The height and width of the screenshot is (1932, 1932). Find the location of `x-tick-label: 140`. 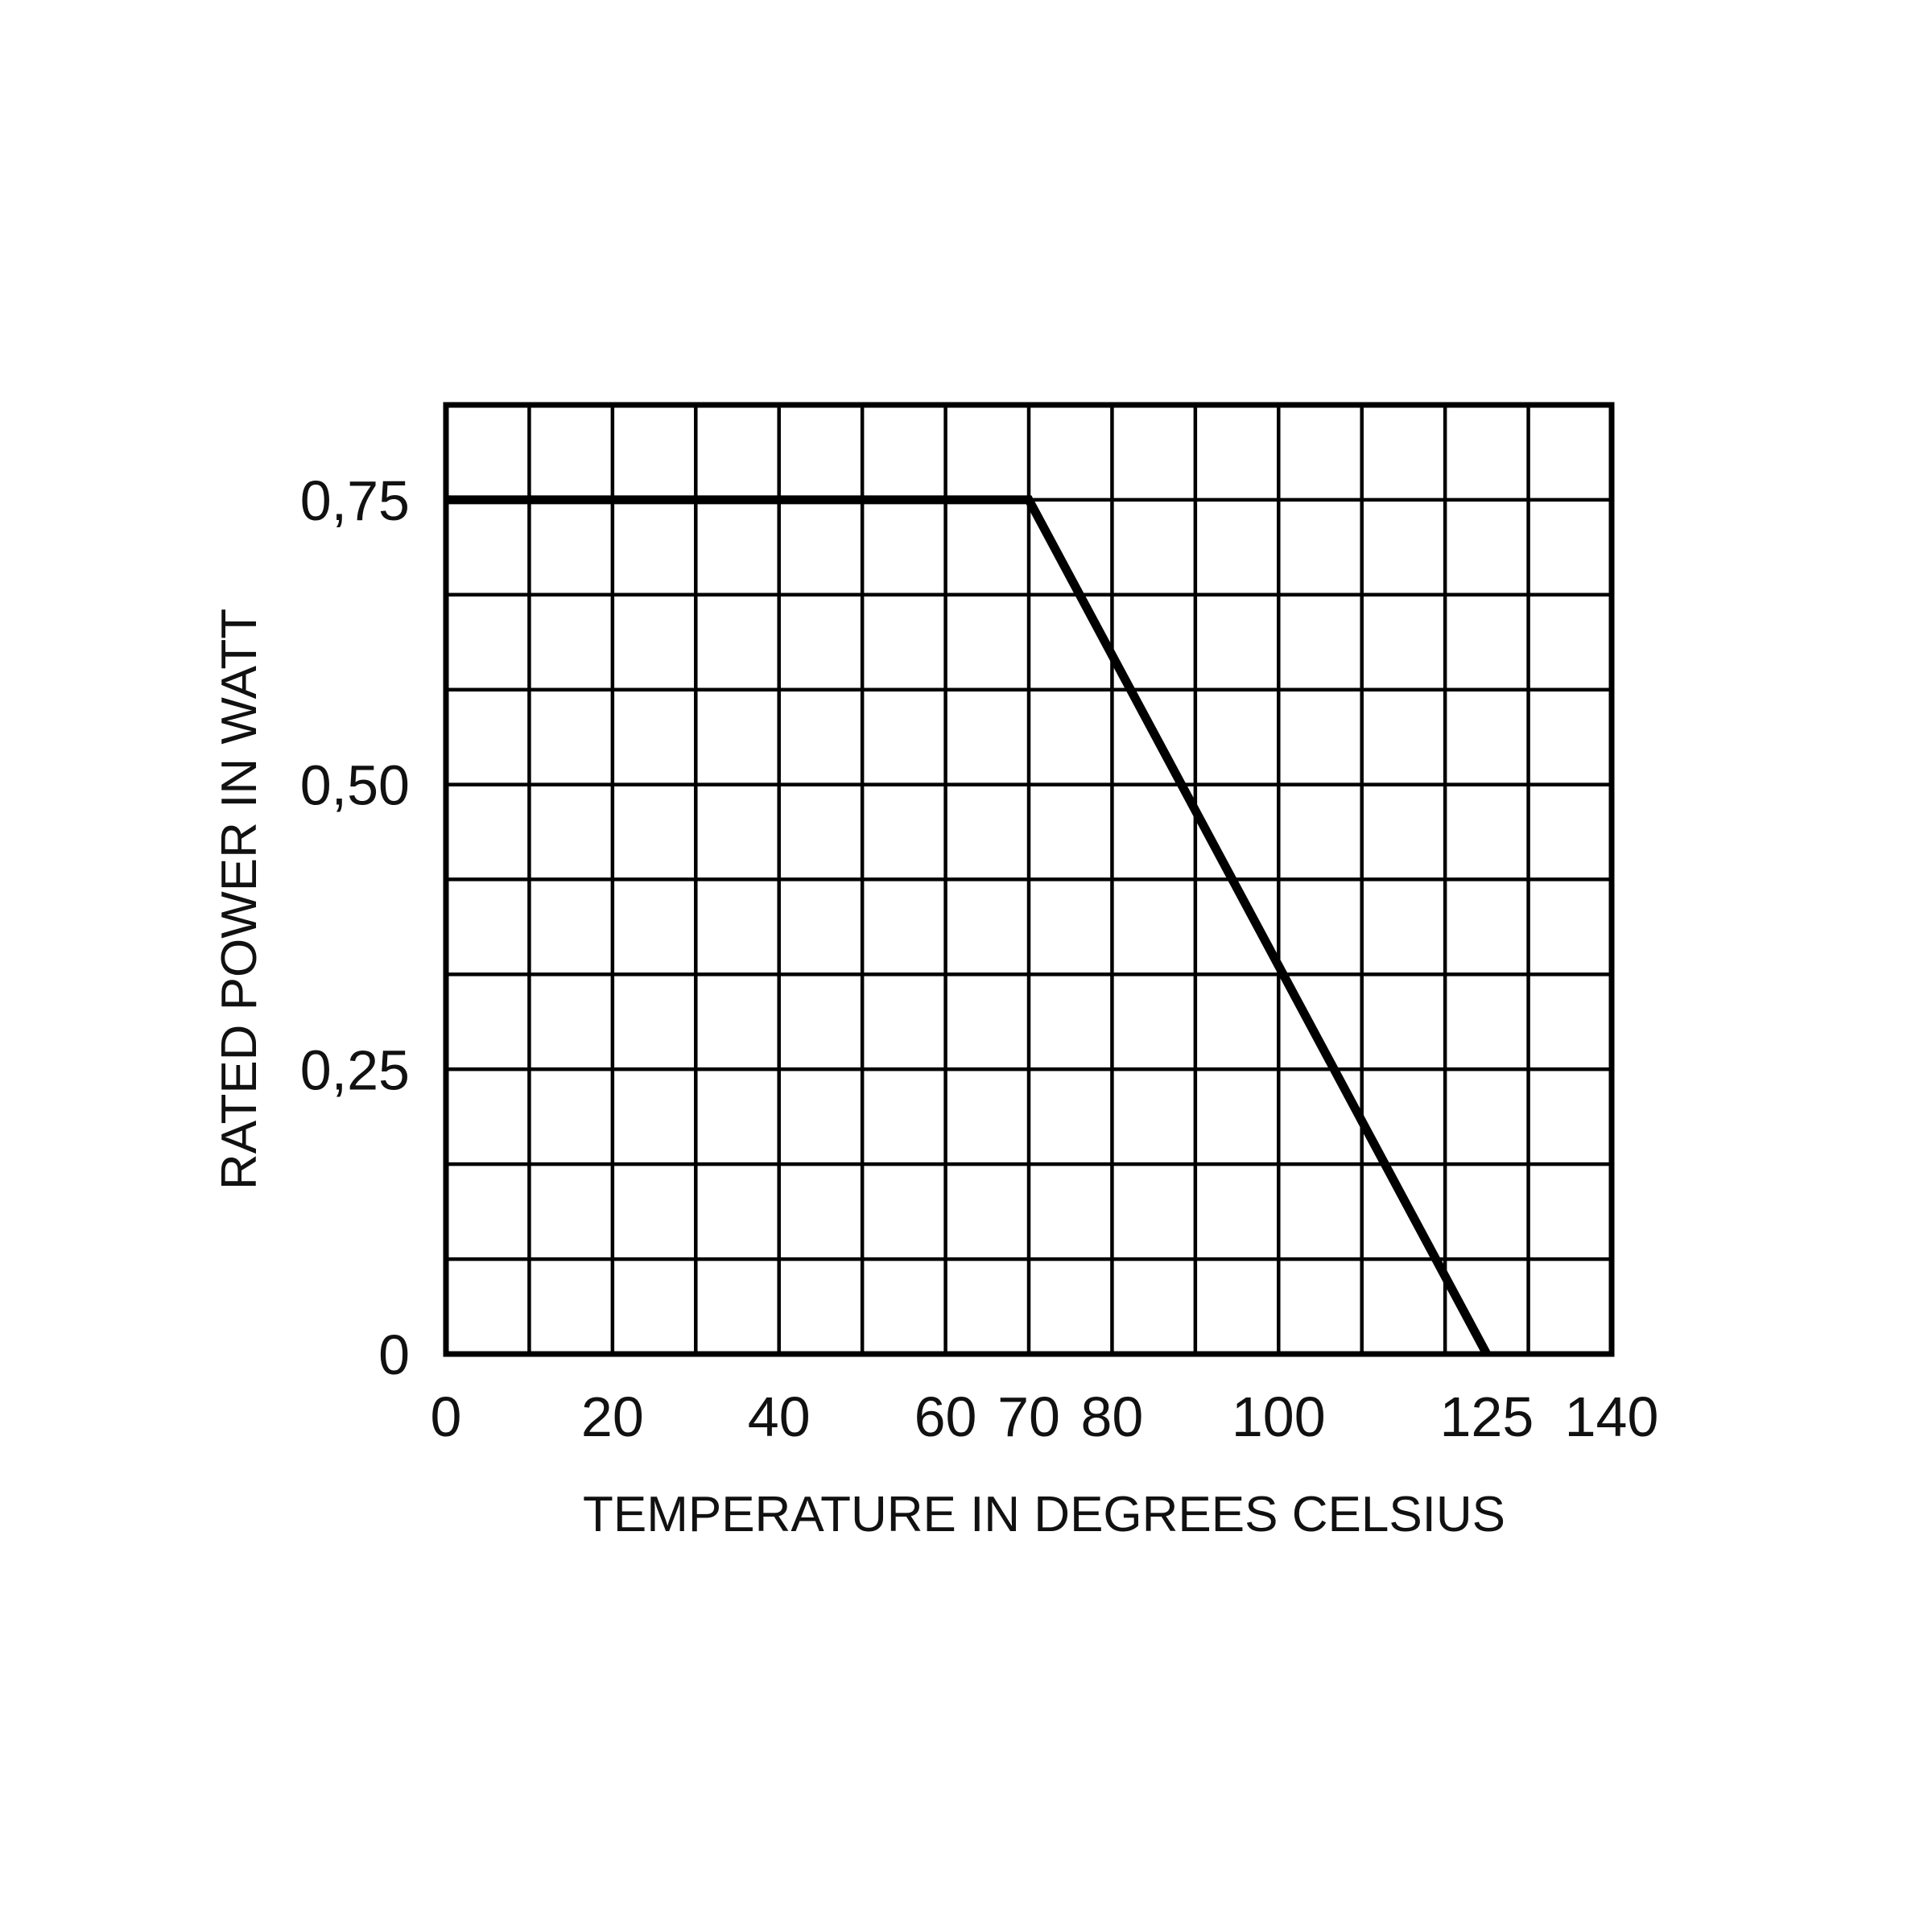

x-tick-label: 140 is located at coordinates (1612, 1416).